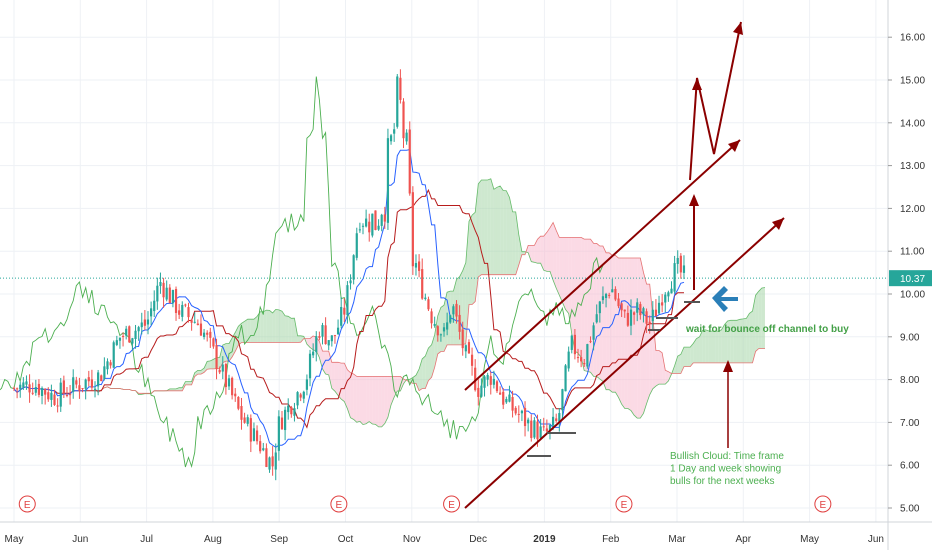 The image size is (932, 550). Describe the element at coordinates (734, 146) in the screenshot. I see `channel-upper-arrowhead` at that location.